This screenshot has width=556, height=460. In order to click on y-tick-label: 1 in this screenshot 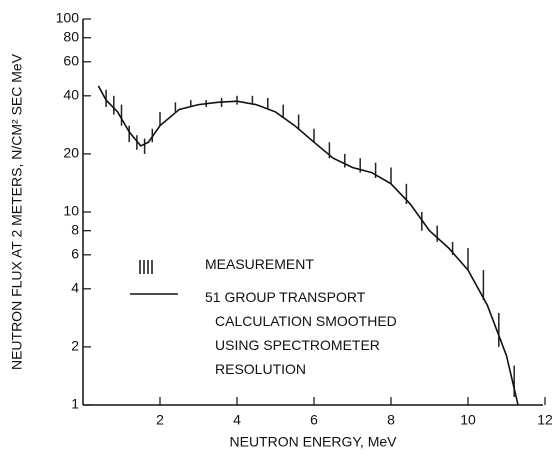, I will do `click(75, 404)`.